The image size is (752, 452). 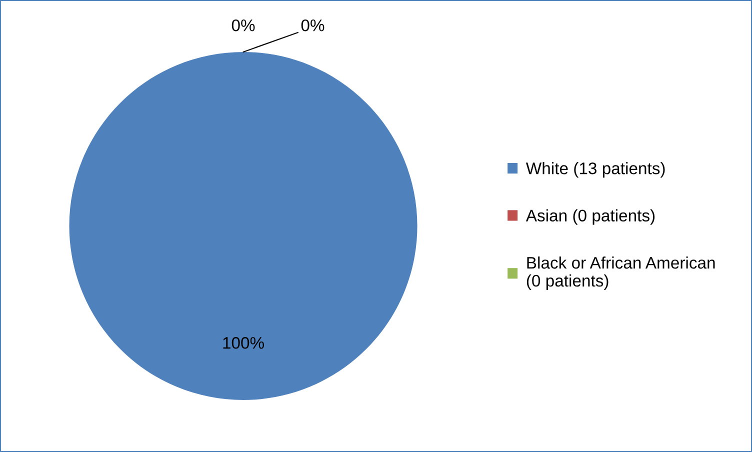 What do you see at coordinates (595, 170) in the screenshot?
I see `legend-label: White (13 patients)` at bounding box center [595, 170].